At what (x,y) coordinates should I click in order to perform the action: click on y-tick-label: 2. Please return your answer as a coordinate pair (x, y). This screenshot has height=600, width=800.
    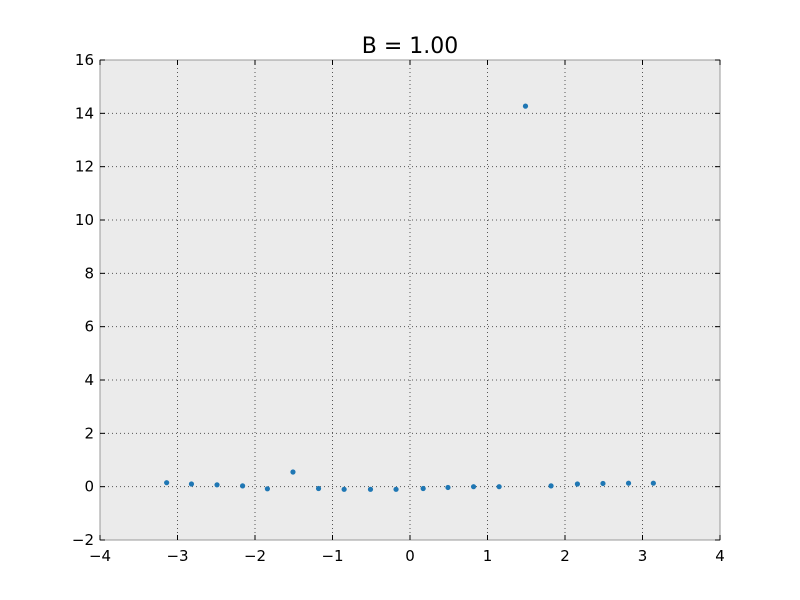
    Looking at the image, I should click on (89, 433).